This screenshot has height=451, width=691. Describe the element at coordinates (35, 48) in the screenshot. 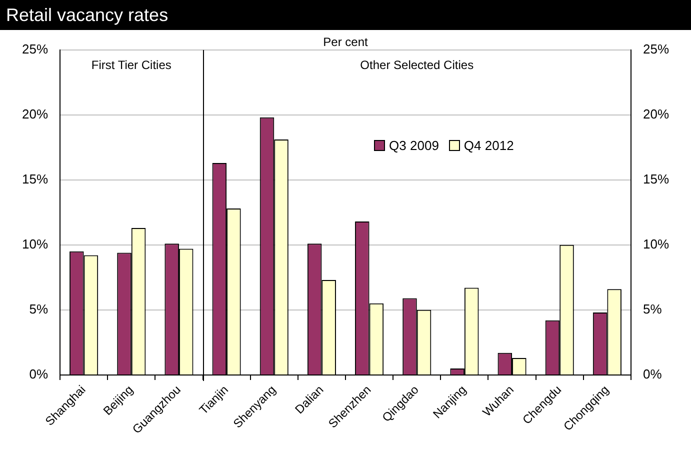

I see `y-tick-label: 25%` at that location.